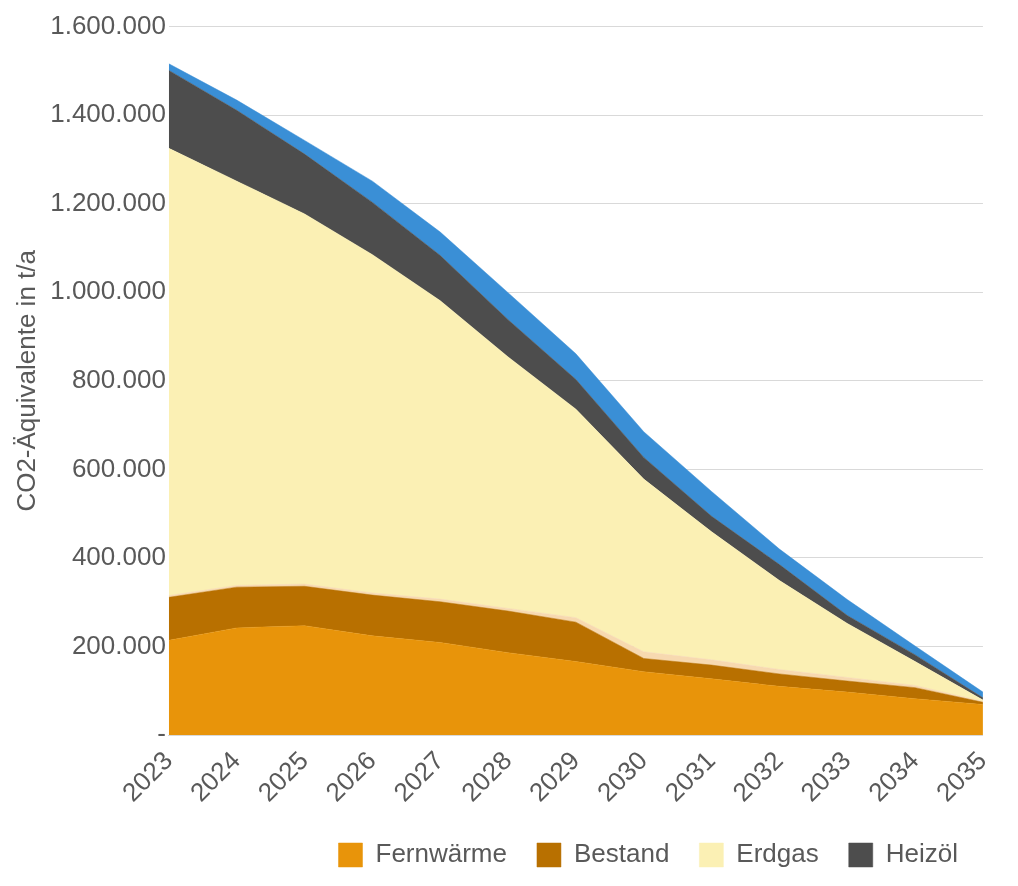 This screenshot has height=886, width=1018. Describe the element at coordinates (621, 853) in the screenshot. I see `legend-label: Bestand` at that location.